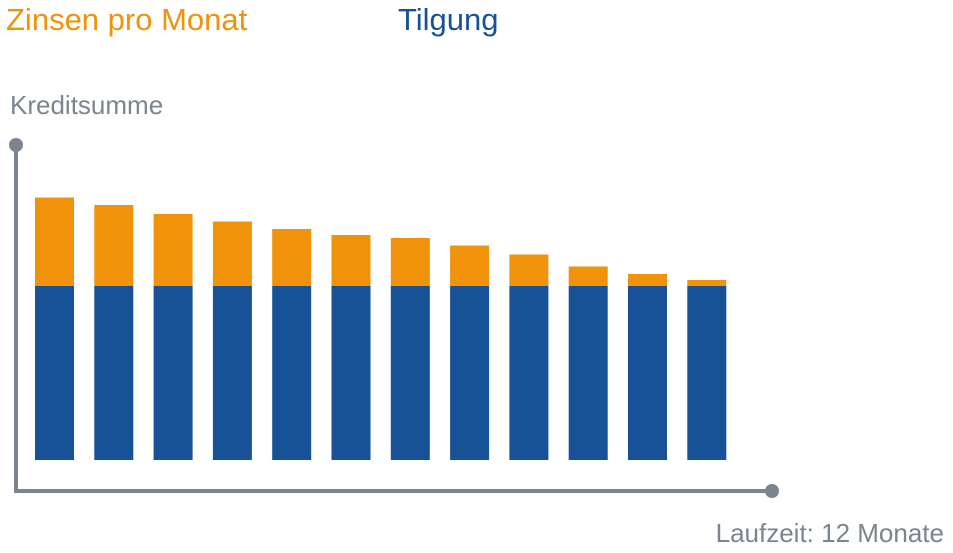 This screenshot has width=953, height=553. Describe the element at coordinates (16, 145) in the screenshot. I see `y-axis-end-dot` at that location.